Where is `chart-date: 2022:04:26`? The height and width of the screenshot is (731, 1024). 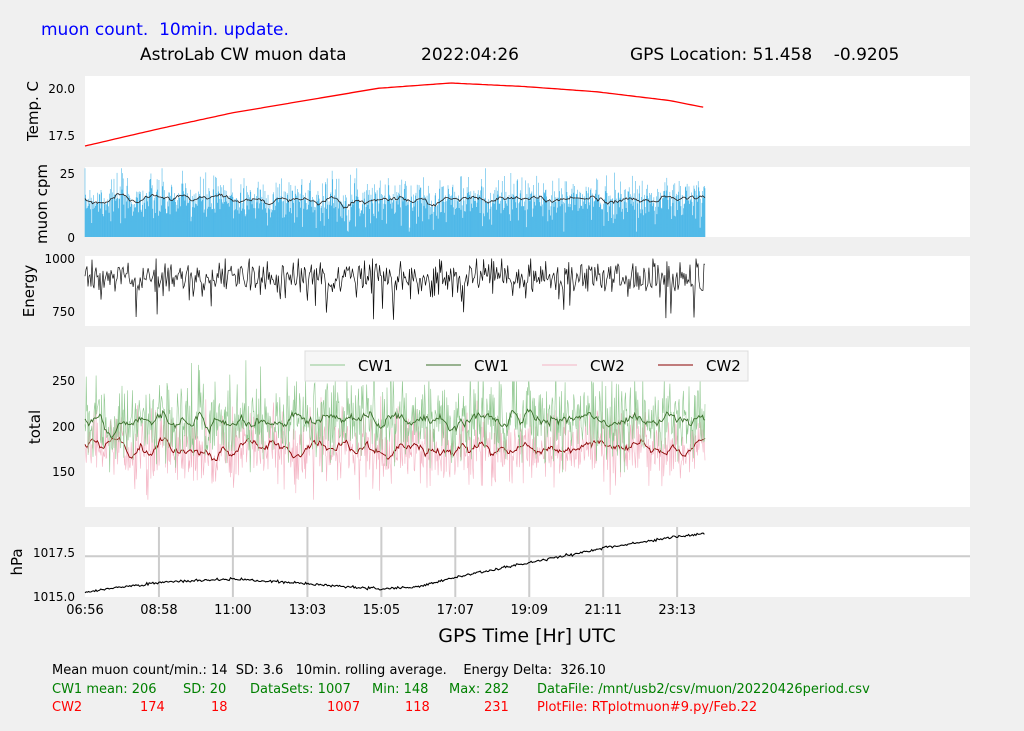 chart-date: 2022:04:26 is located at coordinates (470, 55).